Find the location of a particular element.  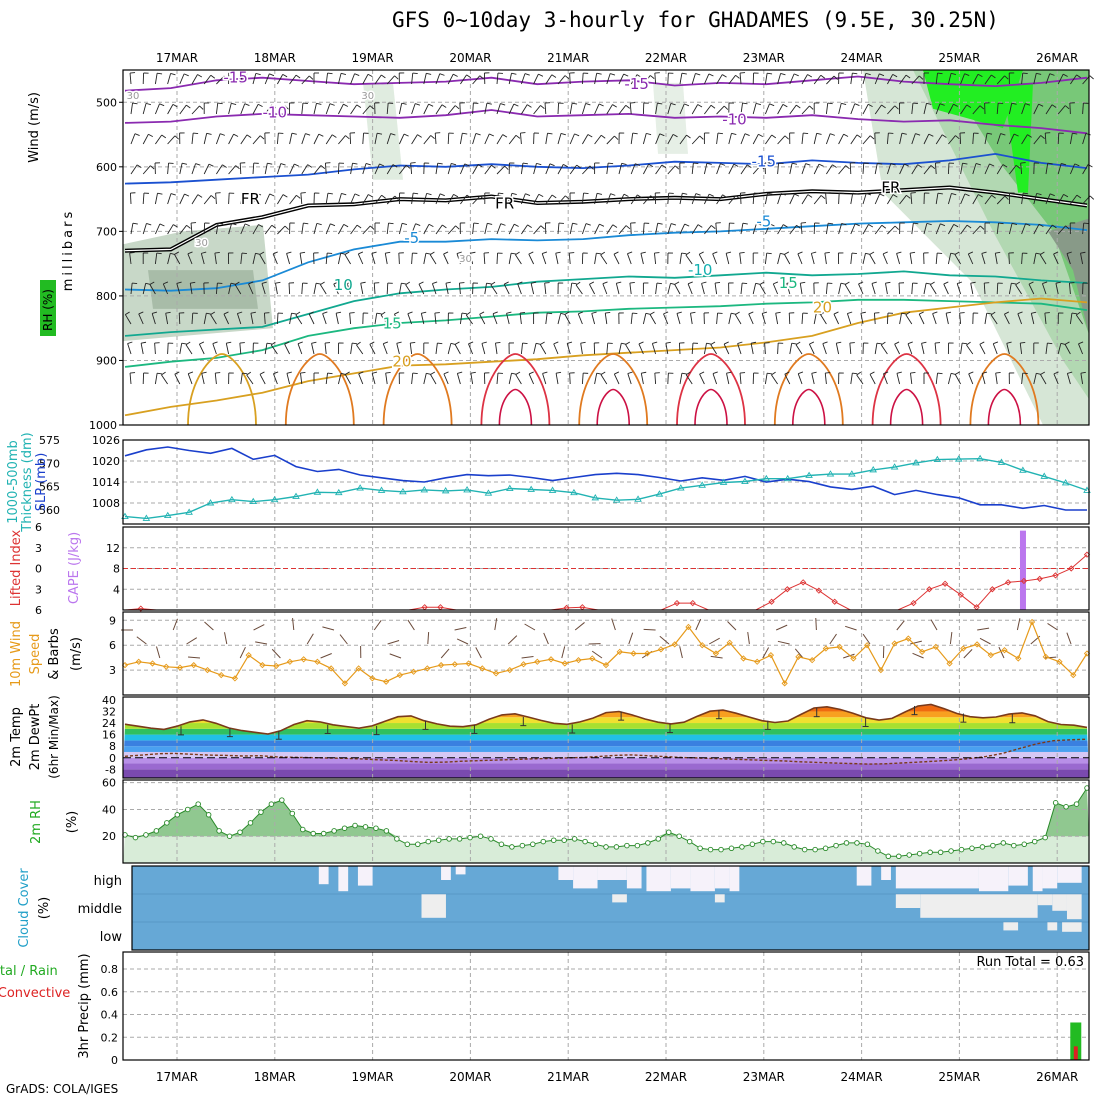

top-date-label: 26MAR is located at coordinates (1057, 58).